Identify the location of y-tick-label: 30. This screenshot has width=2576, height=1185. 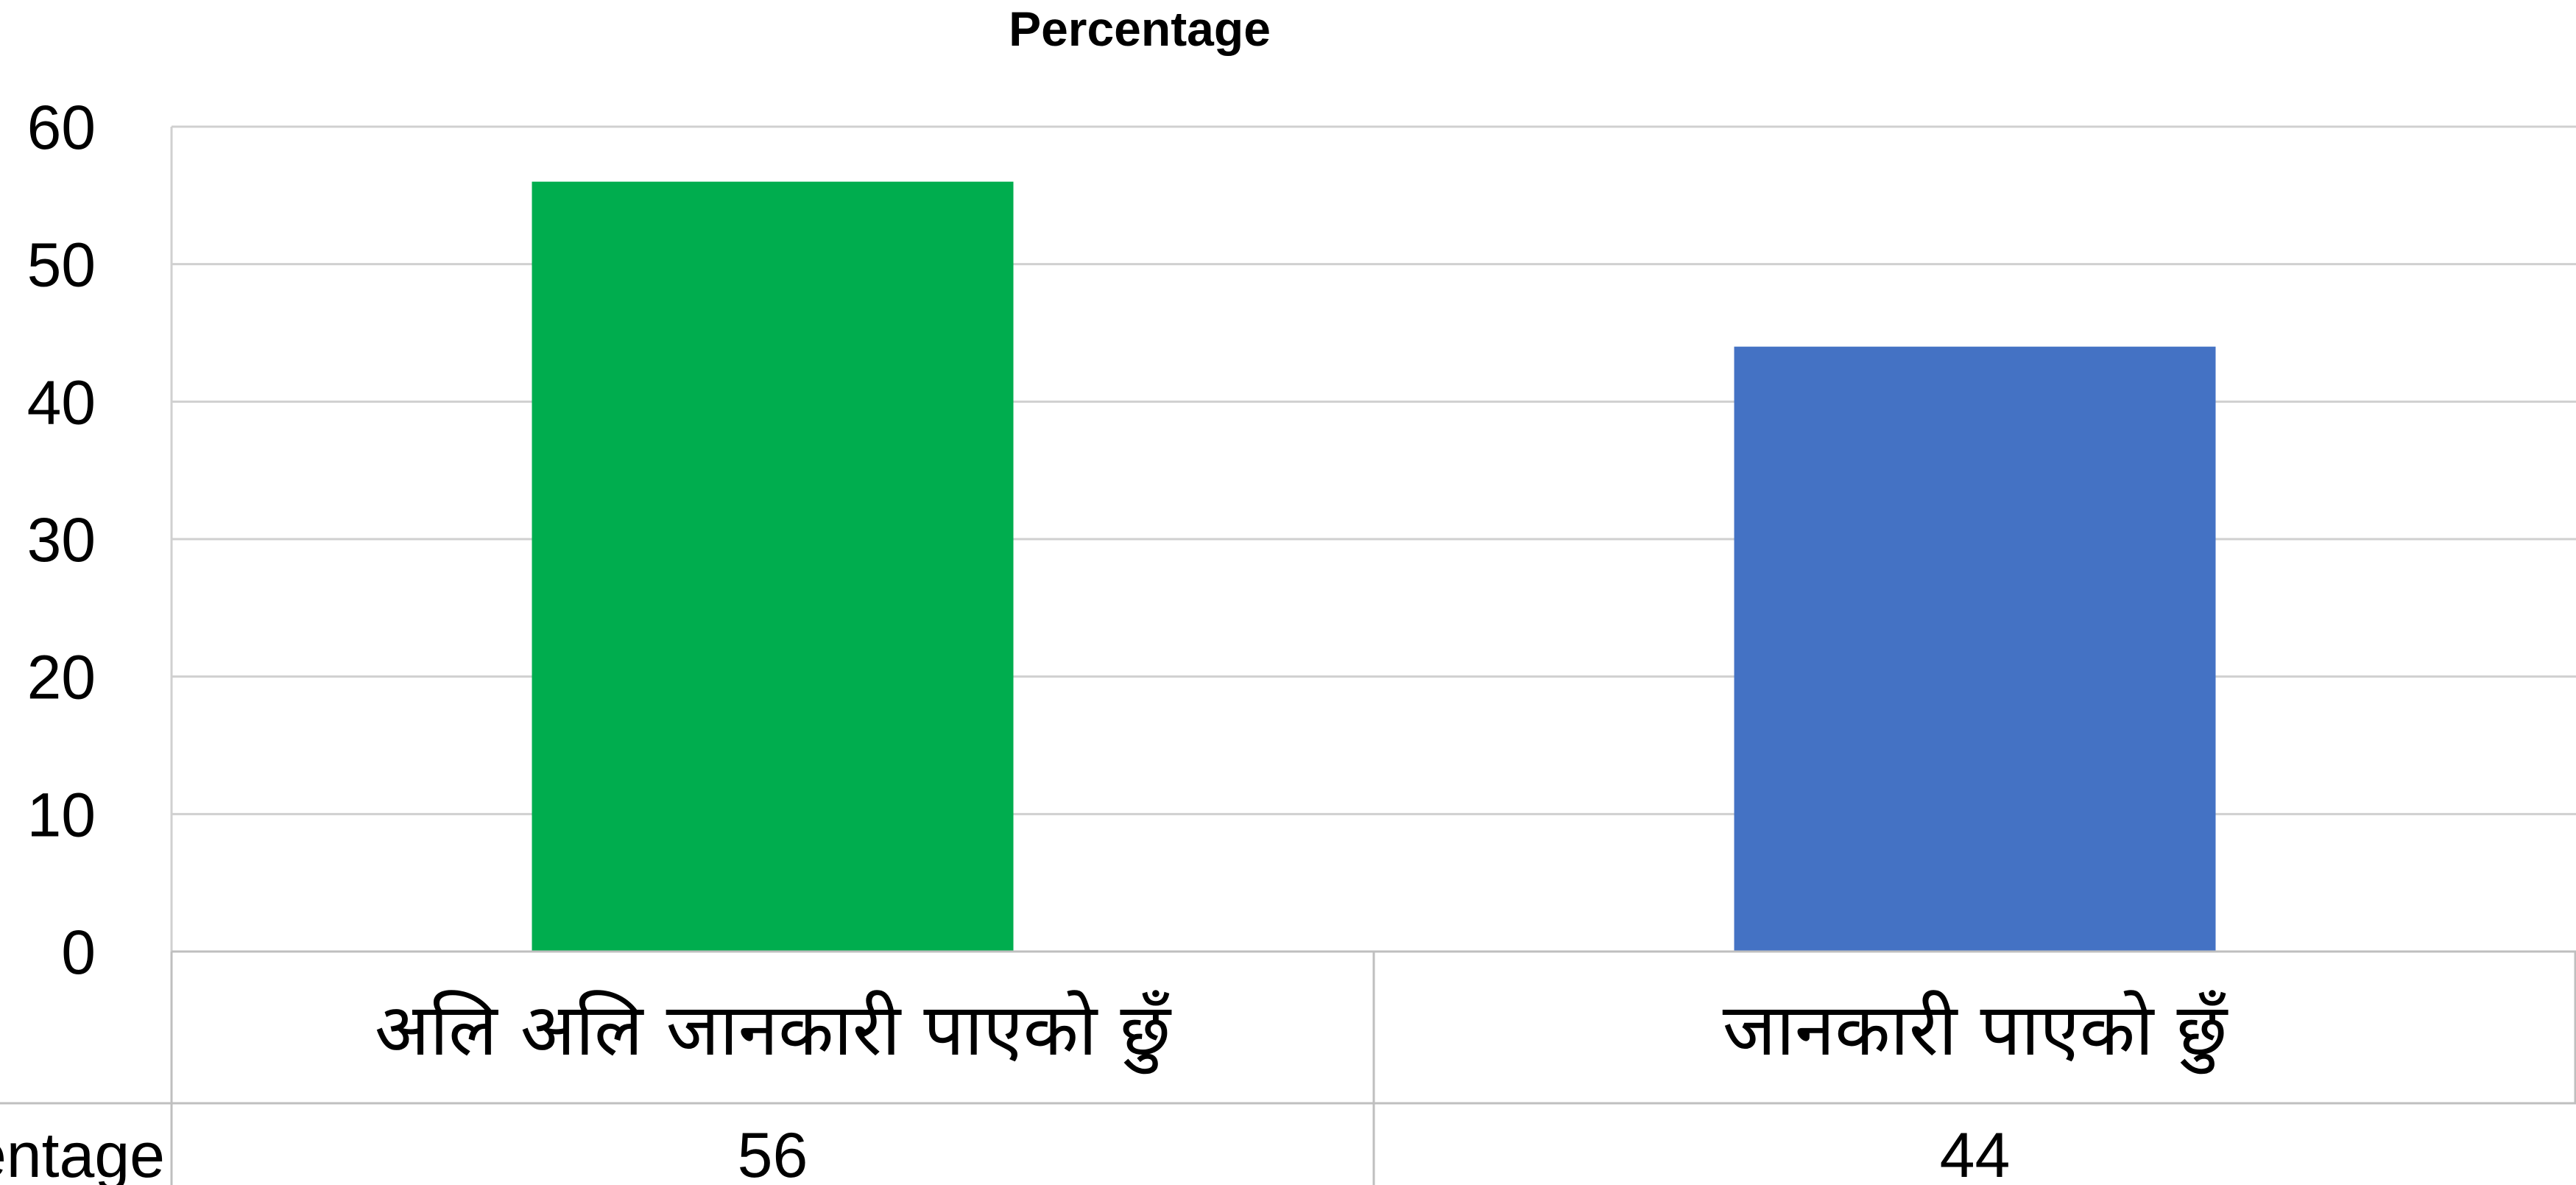
(61, 539).